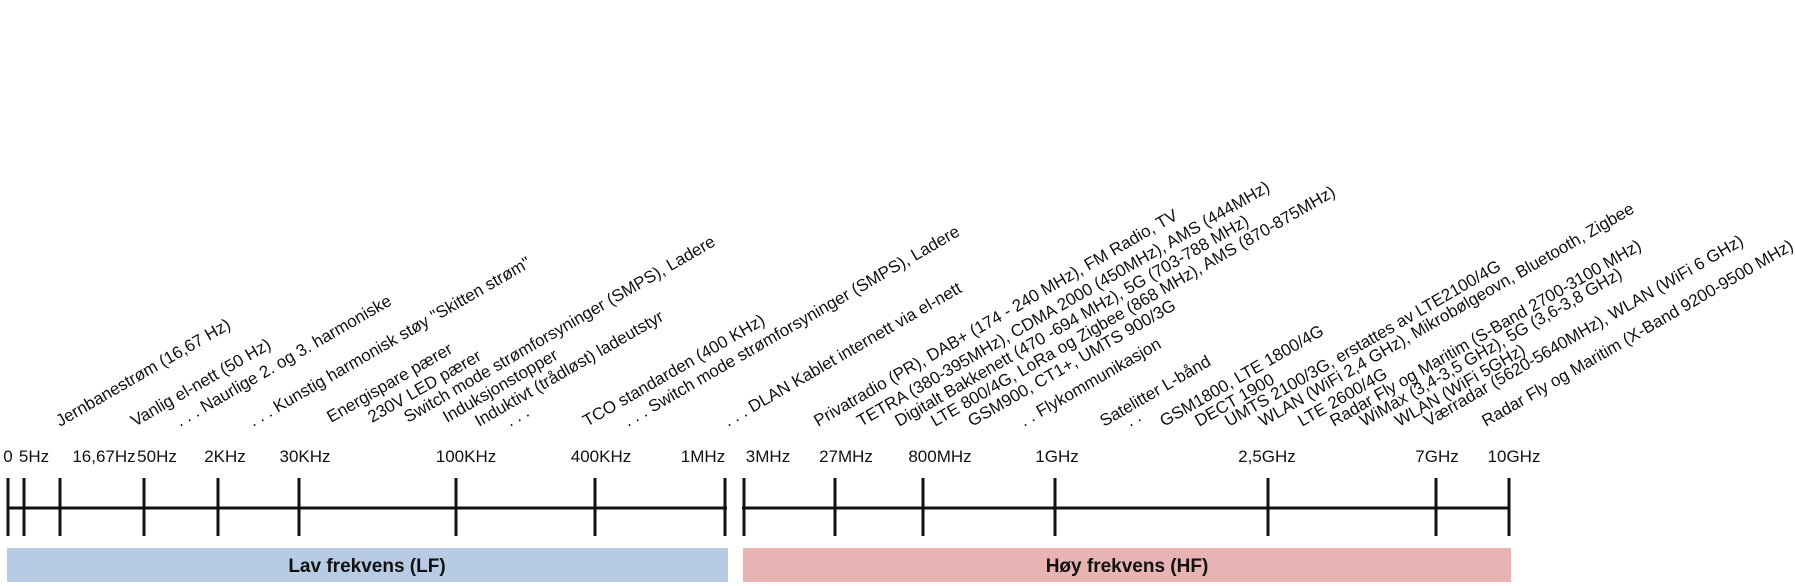 Image resolution: width=1795 pixels, height=586 pixels. Describe the element at coordinates (1436, 456) in the screenshot. I see `high-tick-label: 7GHz` at that location.